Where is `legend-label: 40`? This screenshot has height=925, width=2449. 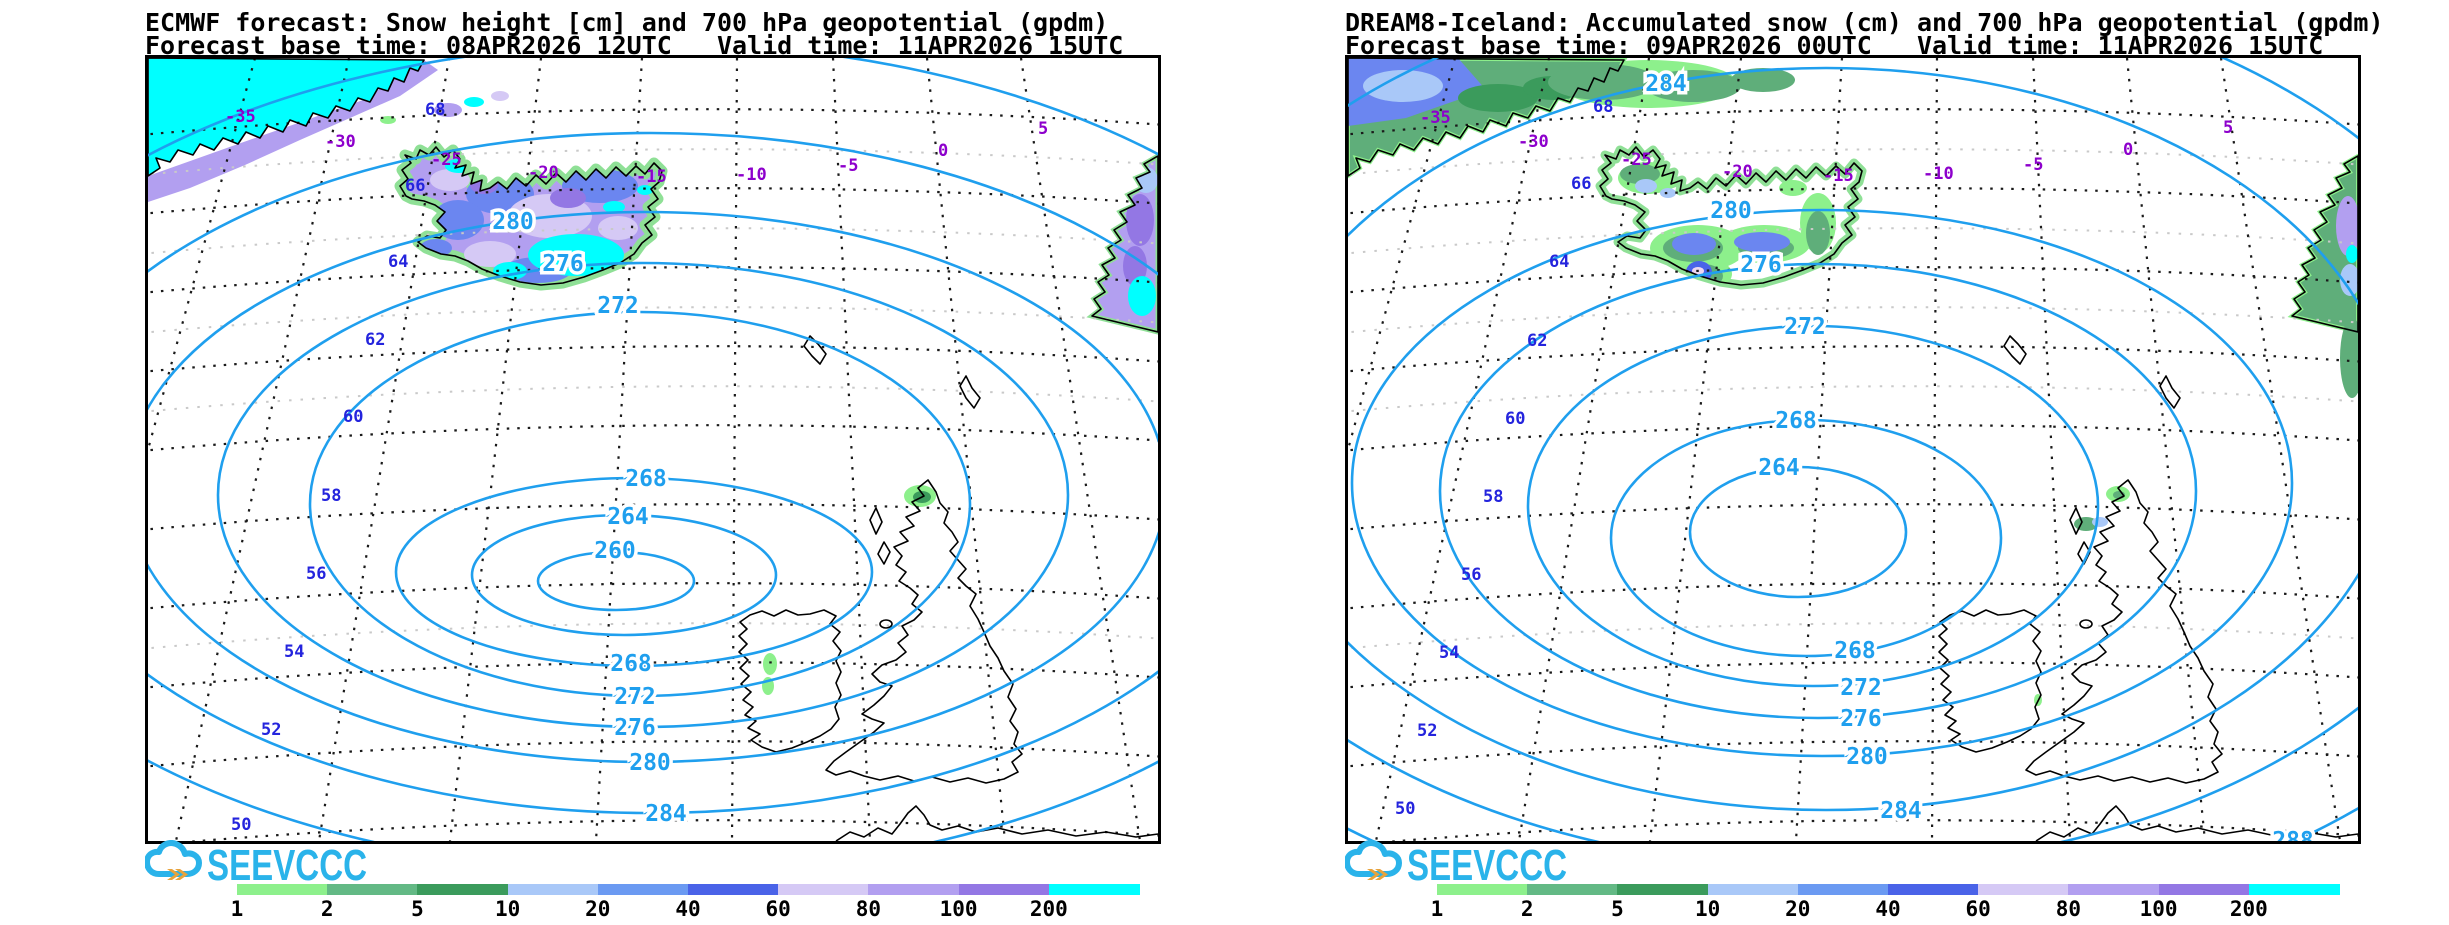
legend-label: 40 is located at coordinates (688, 909).